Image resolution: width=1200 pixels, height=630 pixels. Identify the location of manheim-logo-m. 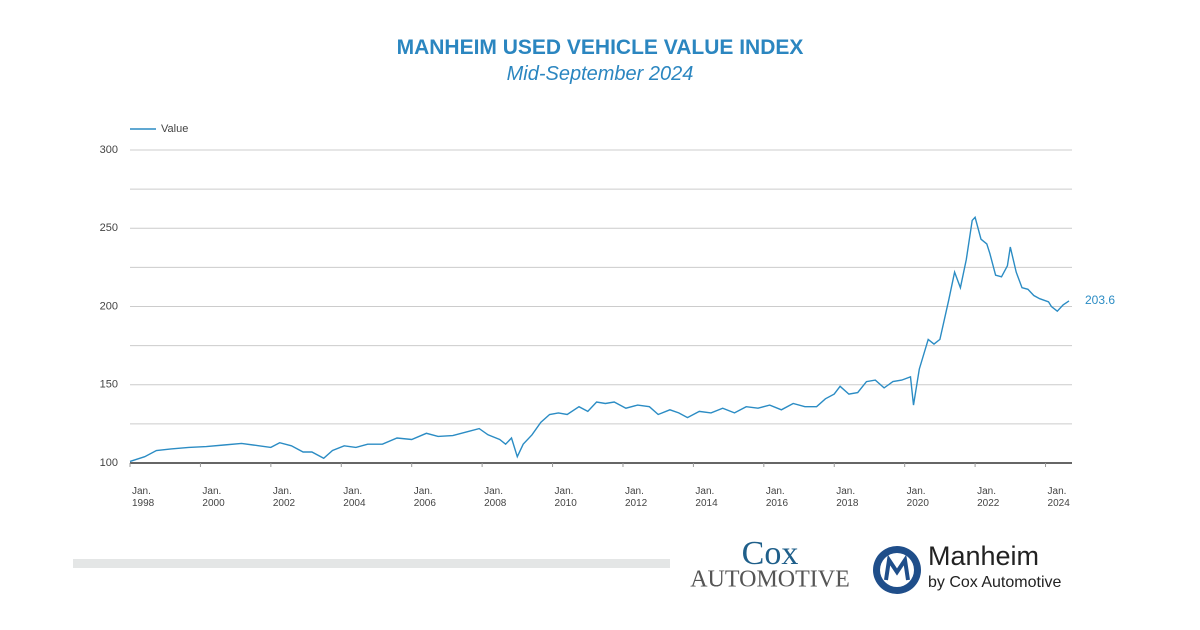
(897, 567).